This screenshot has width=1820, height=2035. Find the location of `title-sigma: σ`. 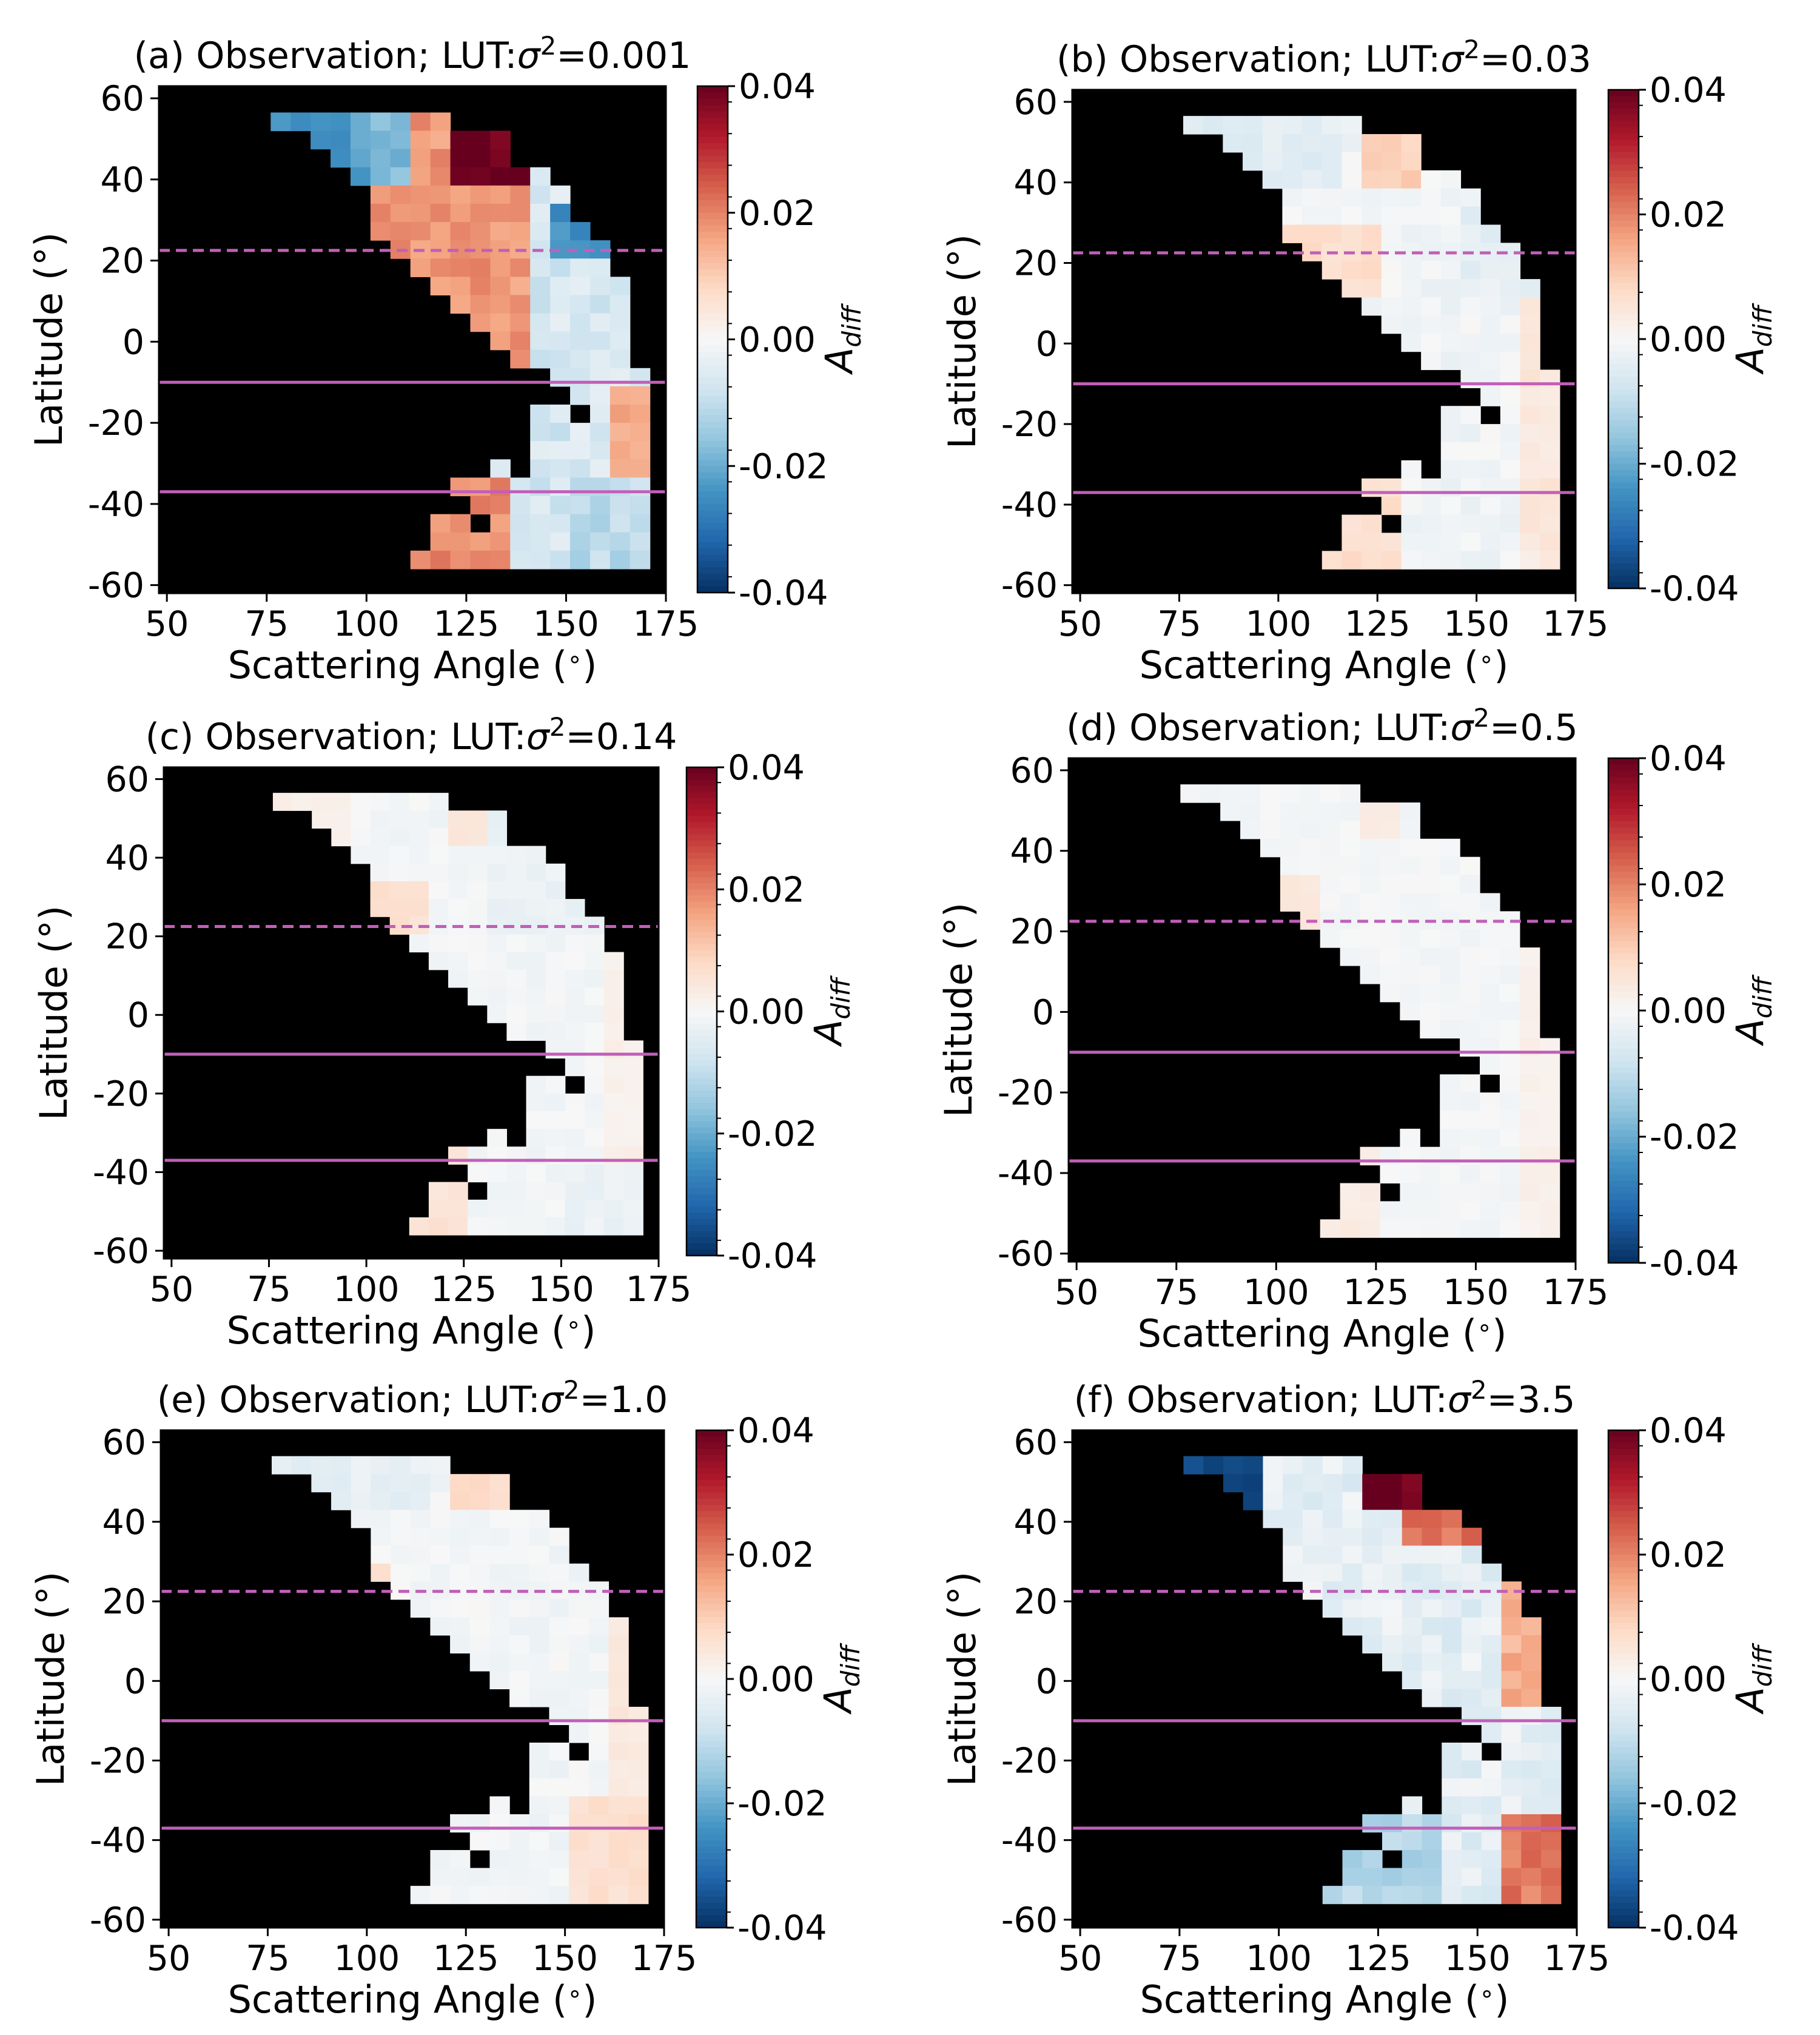

title-sigma: σ is located at coordinates (1452, 59).